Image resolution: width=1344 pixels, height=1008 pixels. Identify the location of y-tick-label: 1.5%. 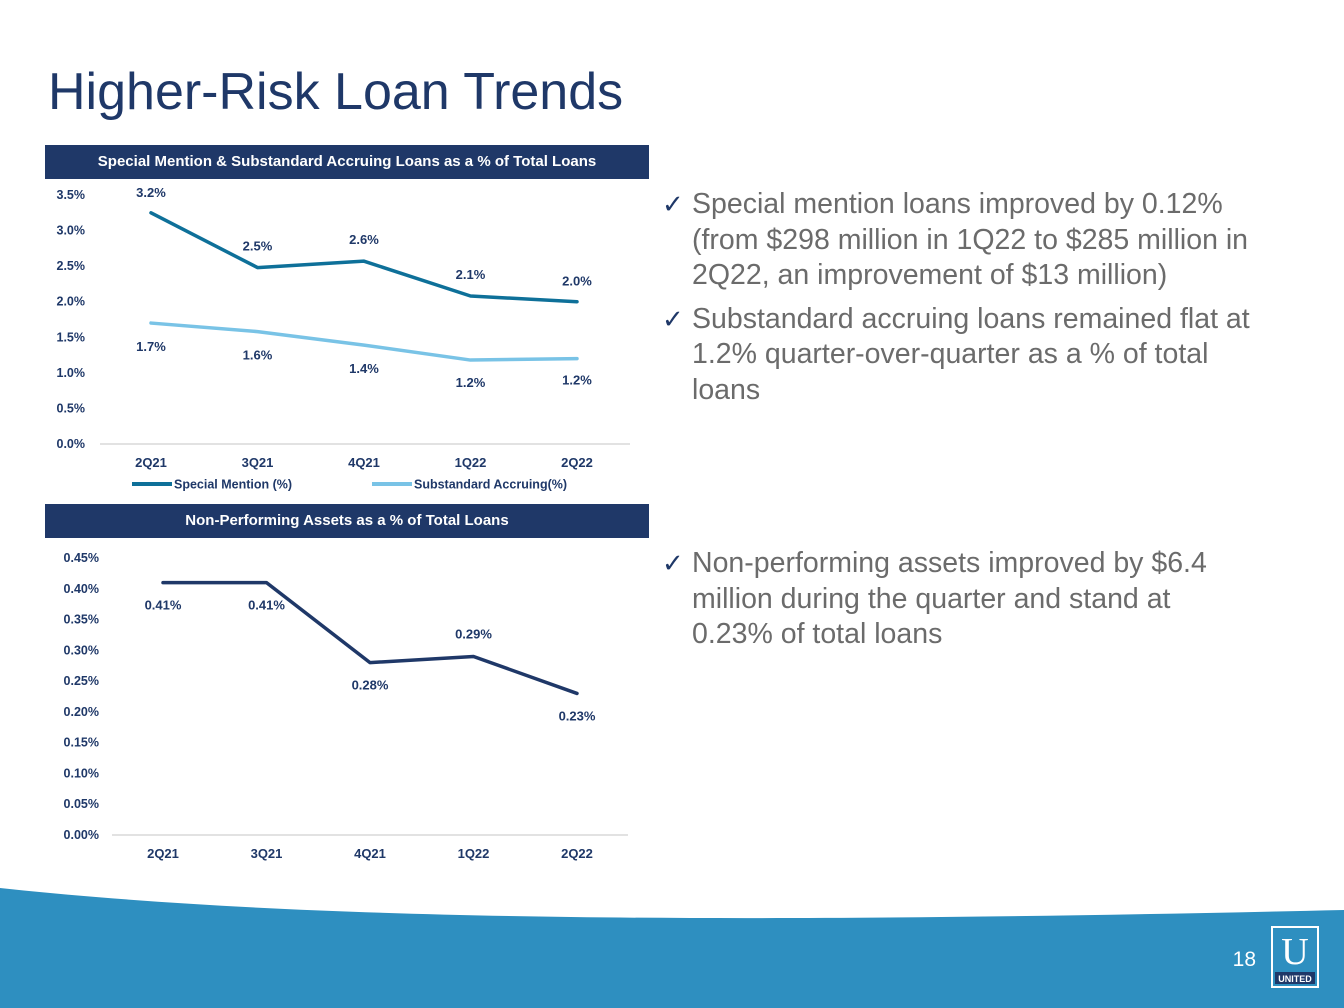
(71, 337).